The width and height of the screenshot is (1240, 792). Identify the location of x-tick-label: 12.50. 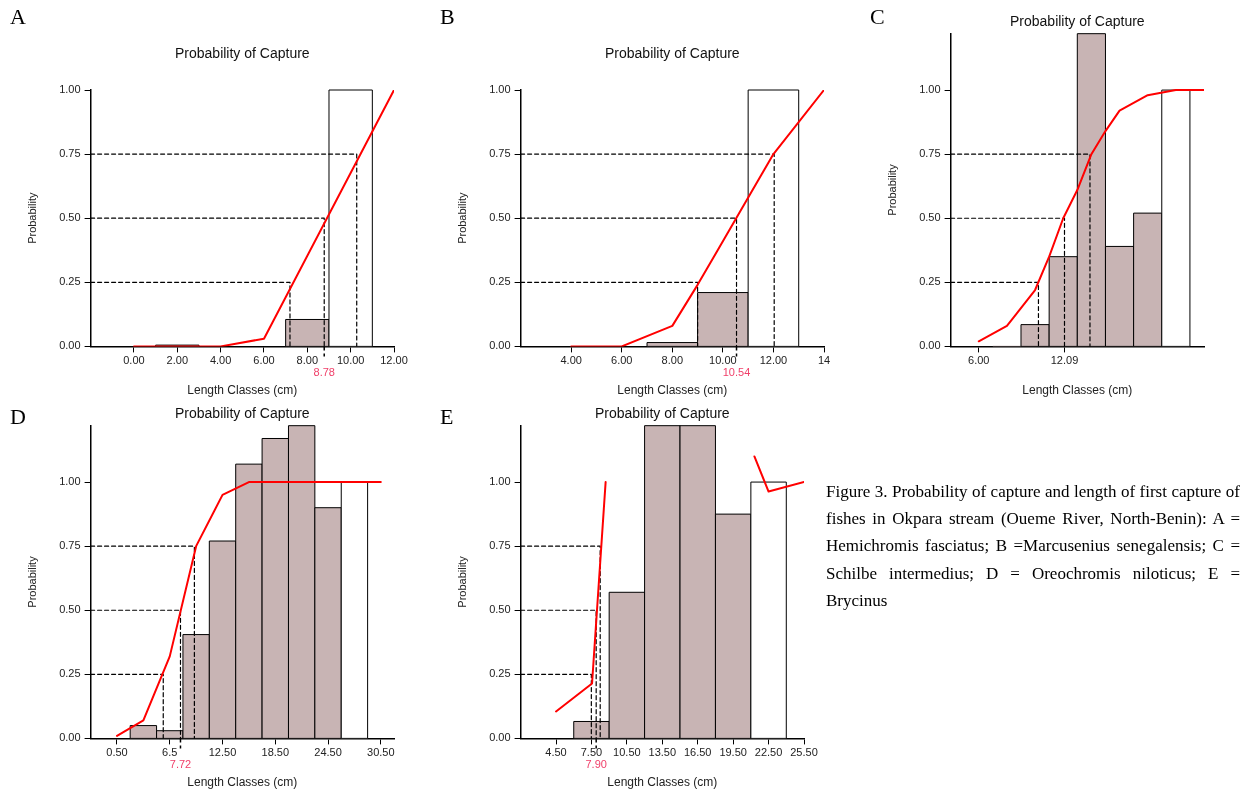
(222, 752).